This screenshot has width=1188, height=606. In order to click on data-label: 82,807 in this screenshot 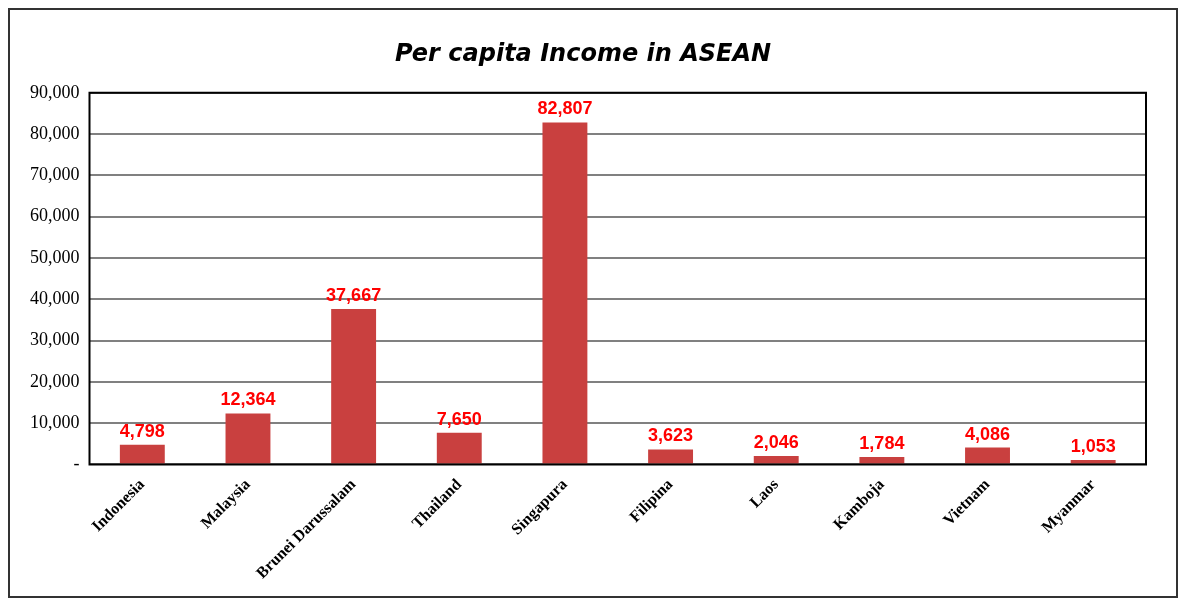, I will do `click(565, 108)`.